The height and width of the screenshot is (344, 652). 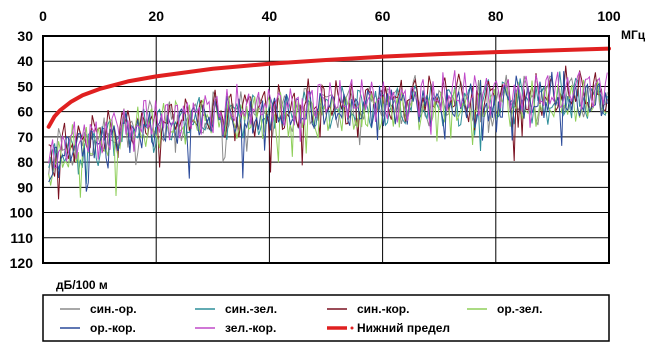 What do you see at coordinates (609, 16) in the screenshot?
I see `x-tick-label: 100` at bounding box center [609, 16].